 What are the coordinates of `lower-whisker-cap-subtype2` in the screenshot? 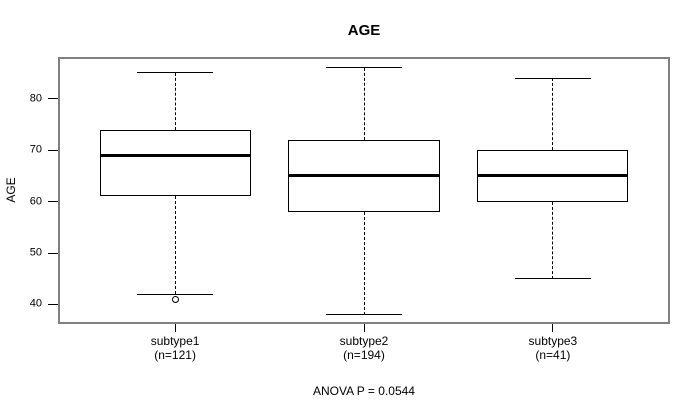 It's located at (364, 315).